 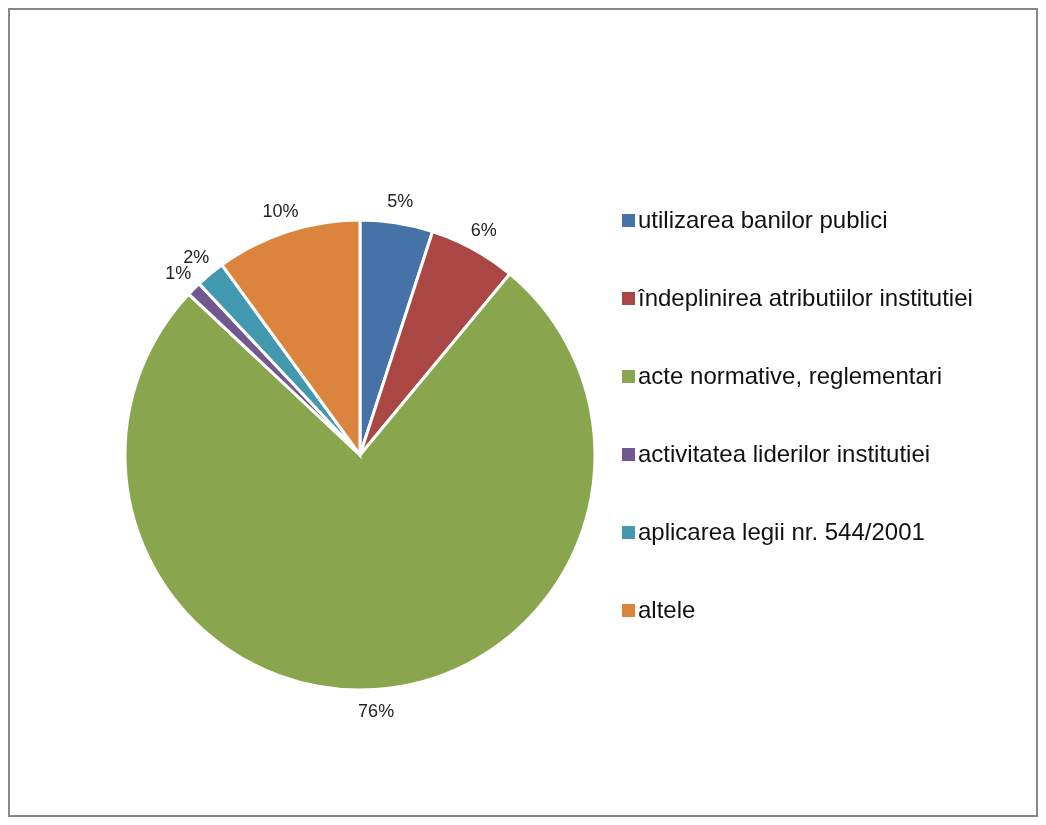 What do you see at coordinates (280, 210) in the screenshot?
I see `data-label: 10%` at bounding box center [280, 210].